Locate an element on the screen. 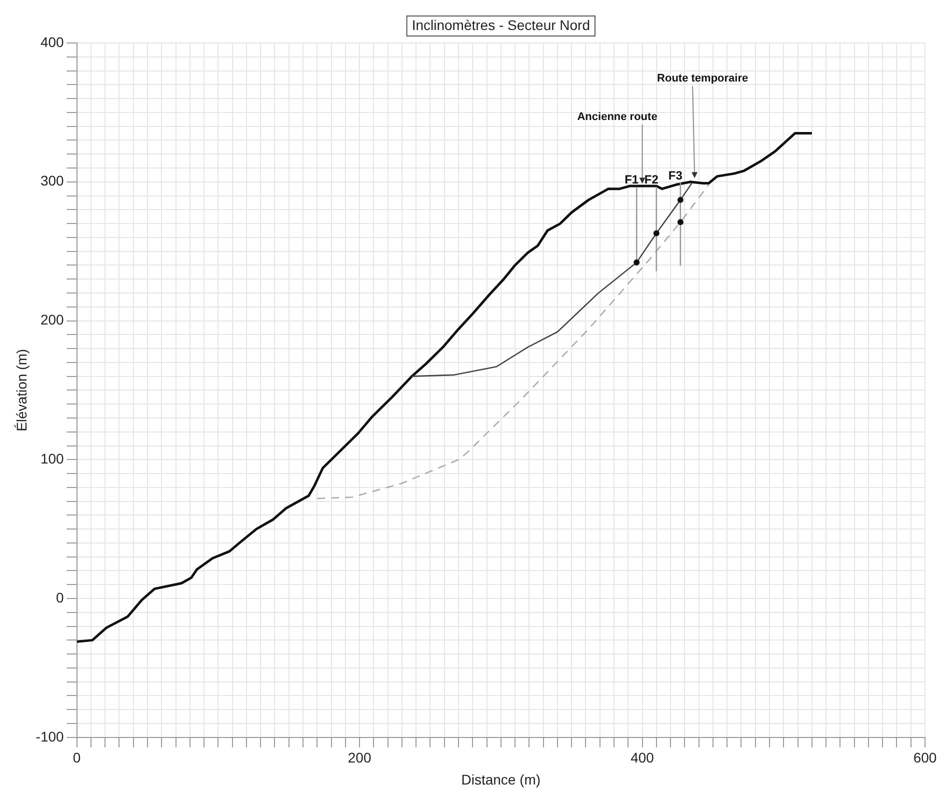 The image size is (949, 801). y-tick-label: 300 is located at coordinates (52, 180).